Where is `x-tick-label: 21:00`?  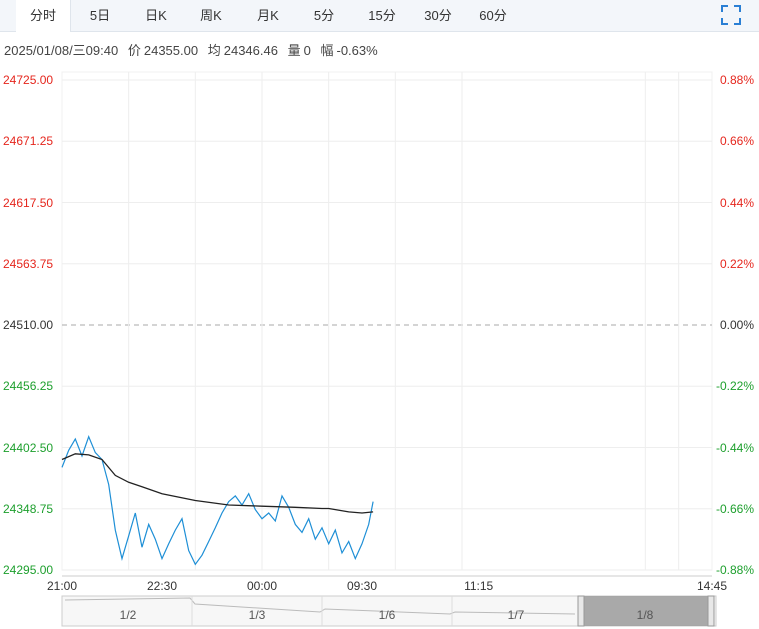 x-tick-label: 21:00 is located at coordinates (62, 586).